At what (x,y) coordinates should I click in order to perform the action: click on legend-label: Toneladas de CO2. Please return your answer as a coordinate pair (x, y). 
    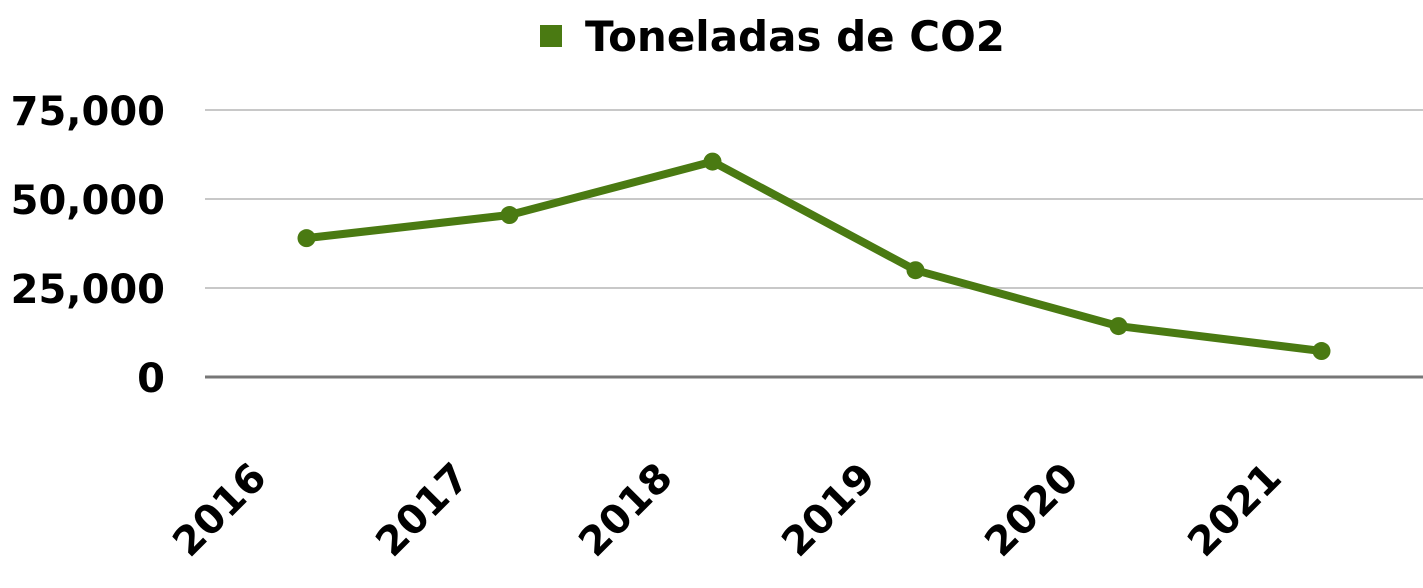
    Looking at the image, I should click on (795, 36).